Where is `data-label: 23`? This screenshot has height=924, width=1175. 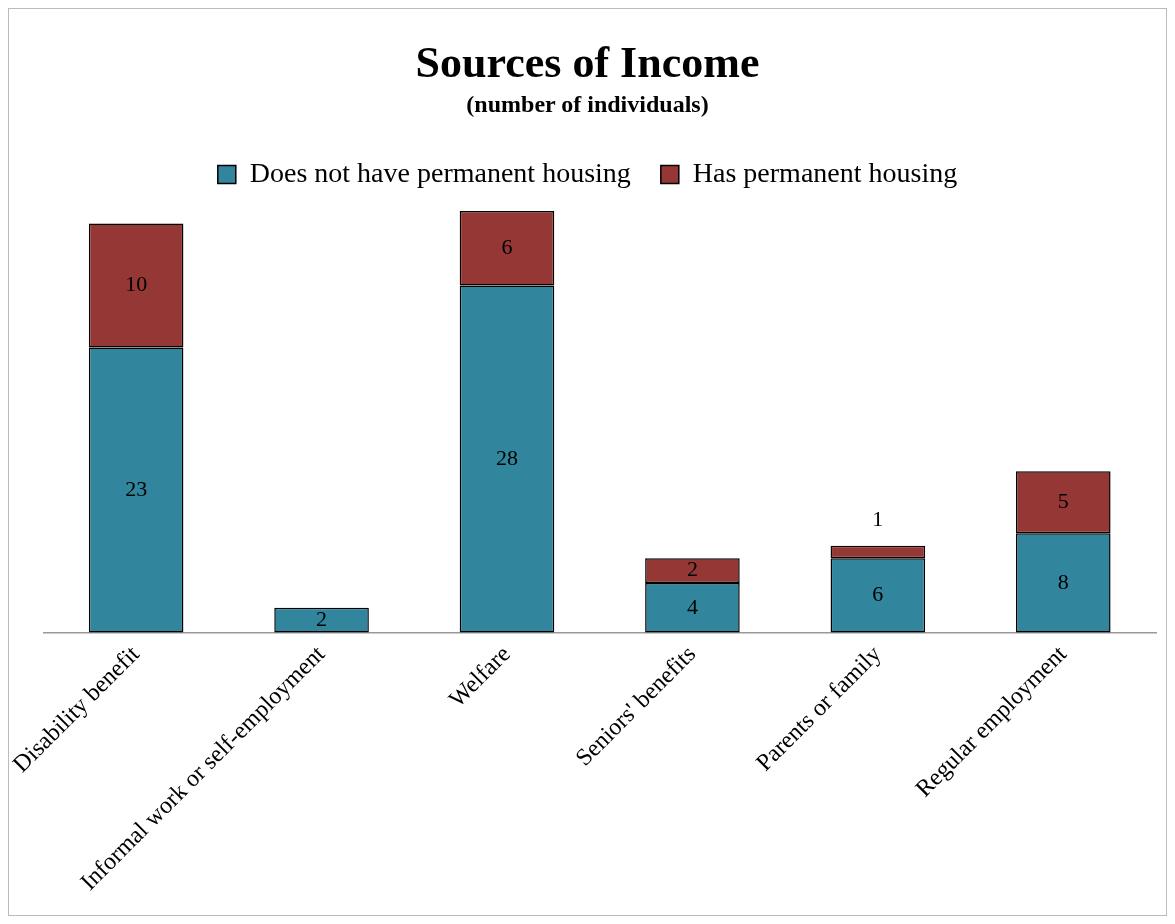
data-label: 23 is located at coordinates (136, 488).